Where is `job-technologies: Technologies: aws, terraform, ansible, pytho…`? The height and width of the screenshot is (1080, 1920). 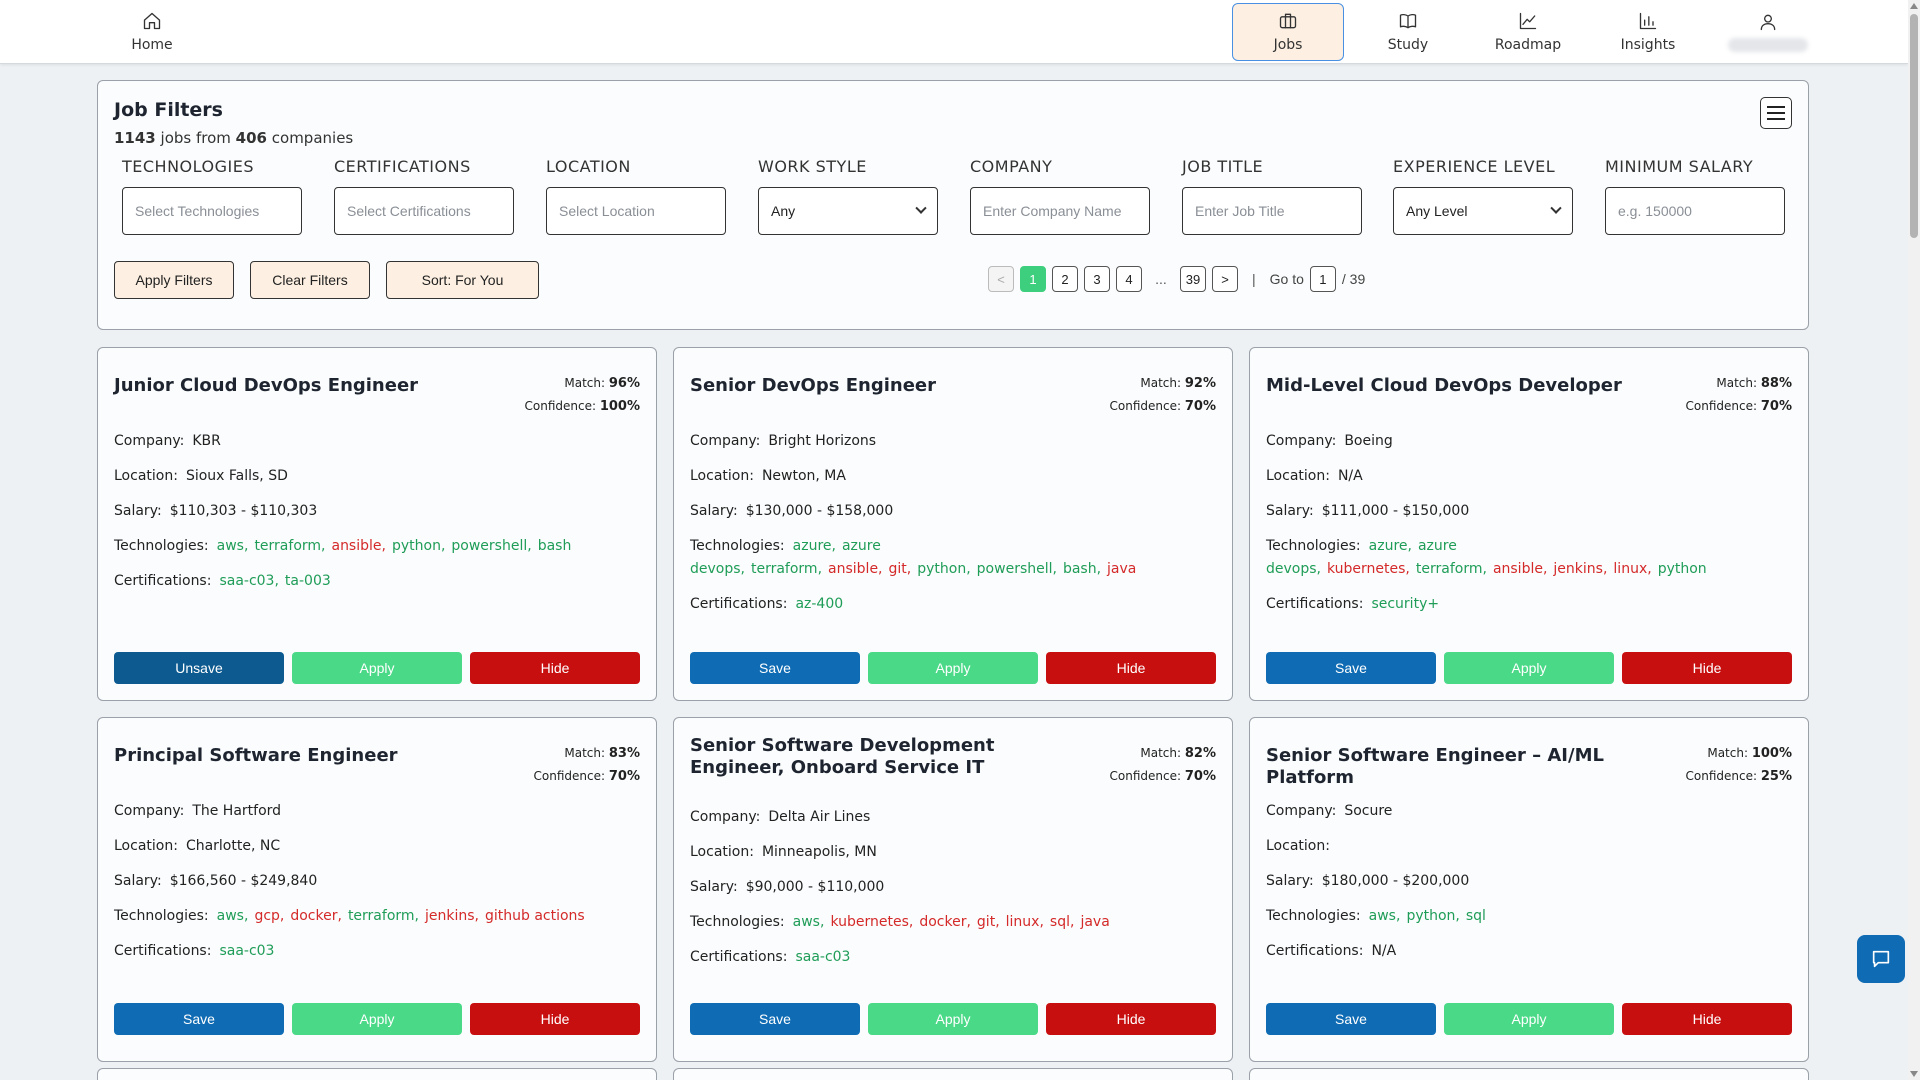 job-technologies: Technologies: aws, terraform, ansible, pytho… is located at coordinates (378, 546).